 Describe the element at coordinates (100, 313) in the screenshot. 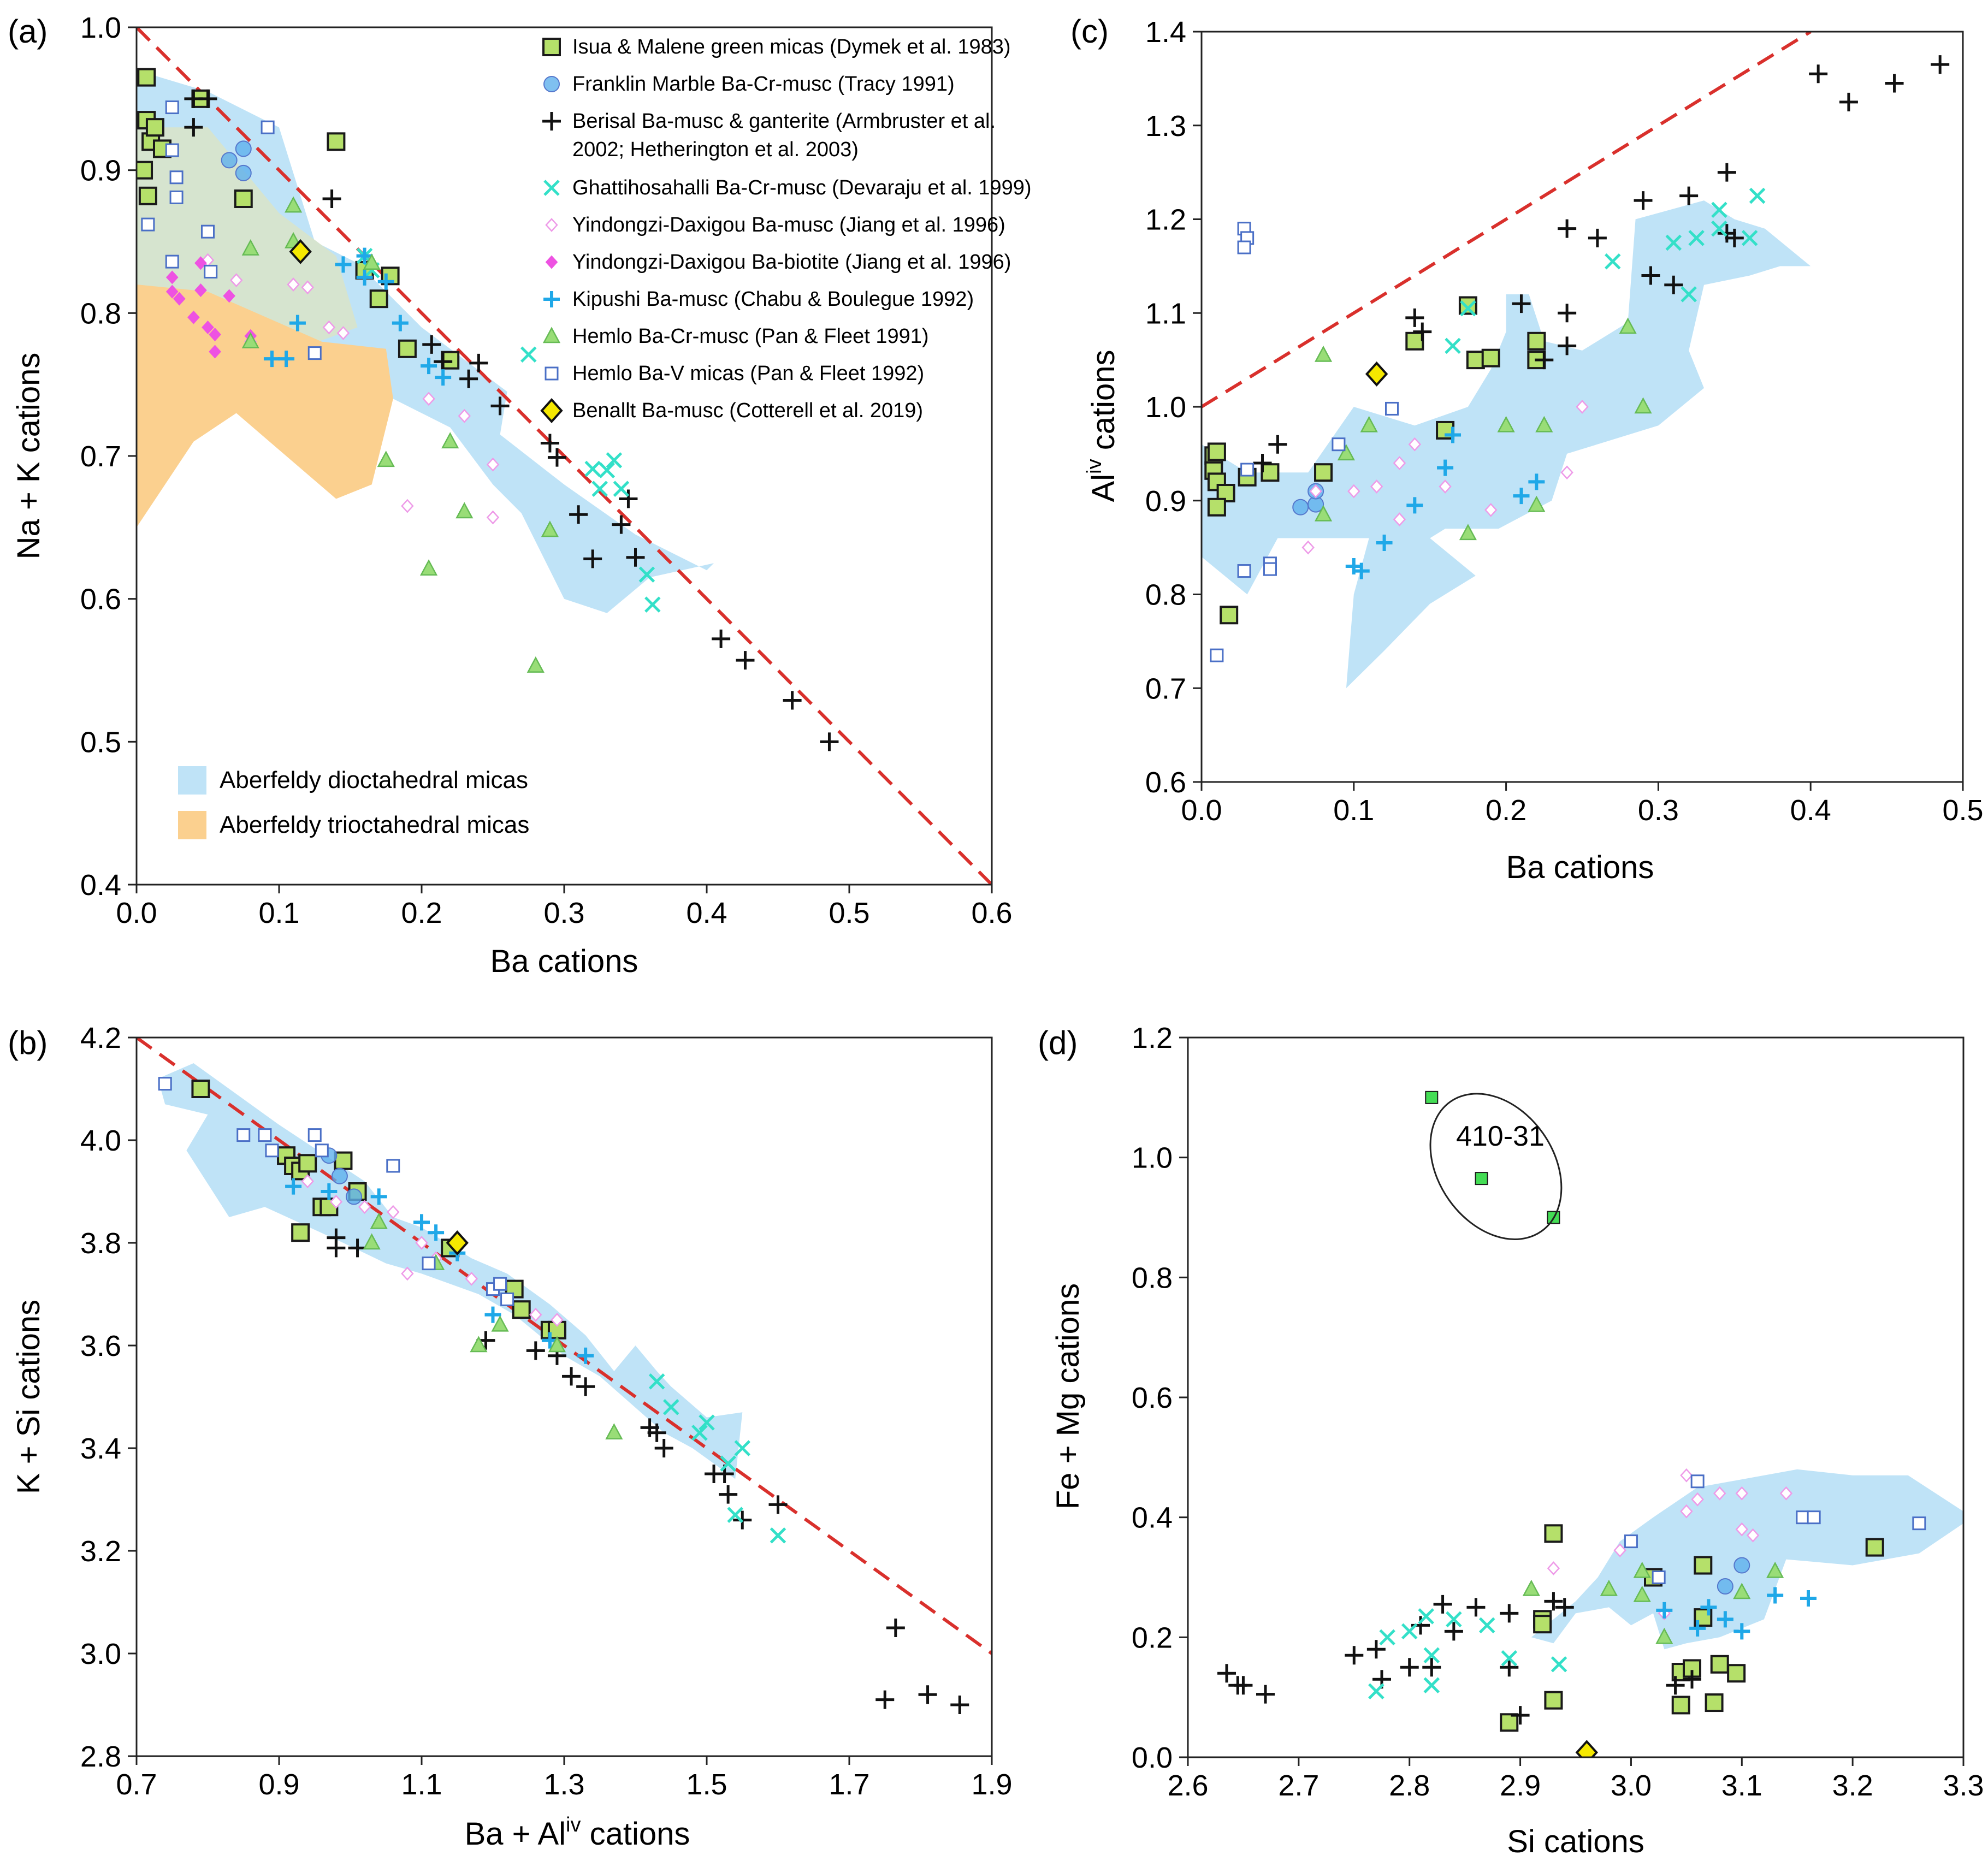

I see `y-tick-label: 0.8` at that location.